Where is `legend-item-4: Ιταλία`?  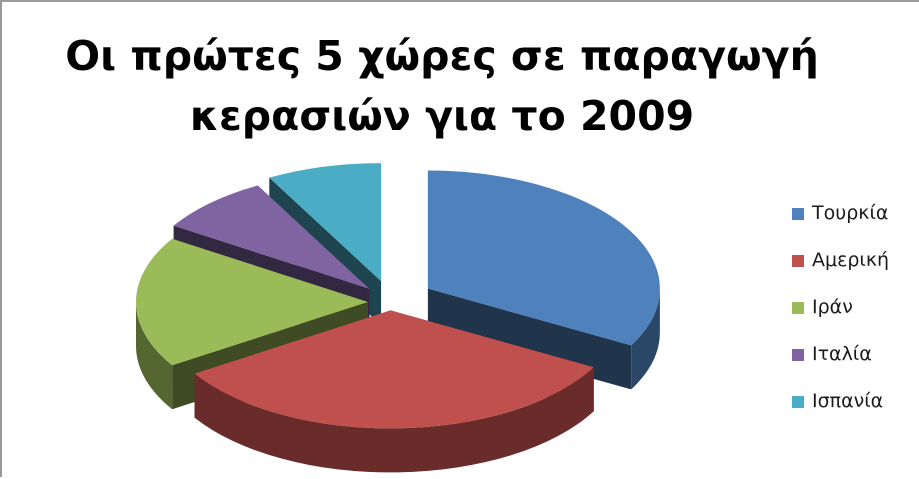
legend-item-4: Ιταλία is located at coordinates (854, 366).